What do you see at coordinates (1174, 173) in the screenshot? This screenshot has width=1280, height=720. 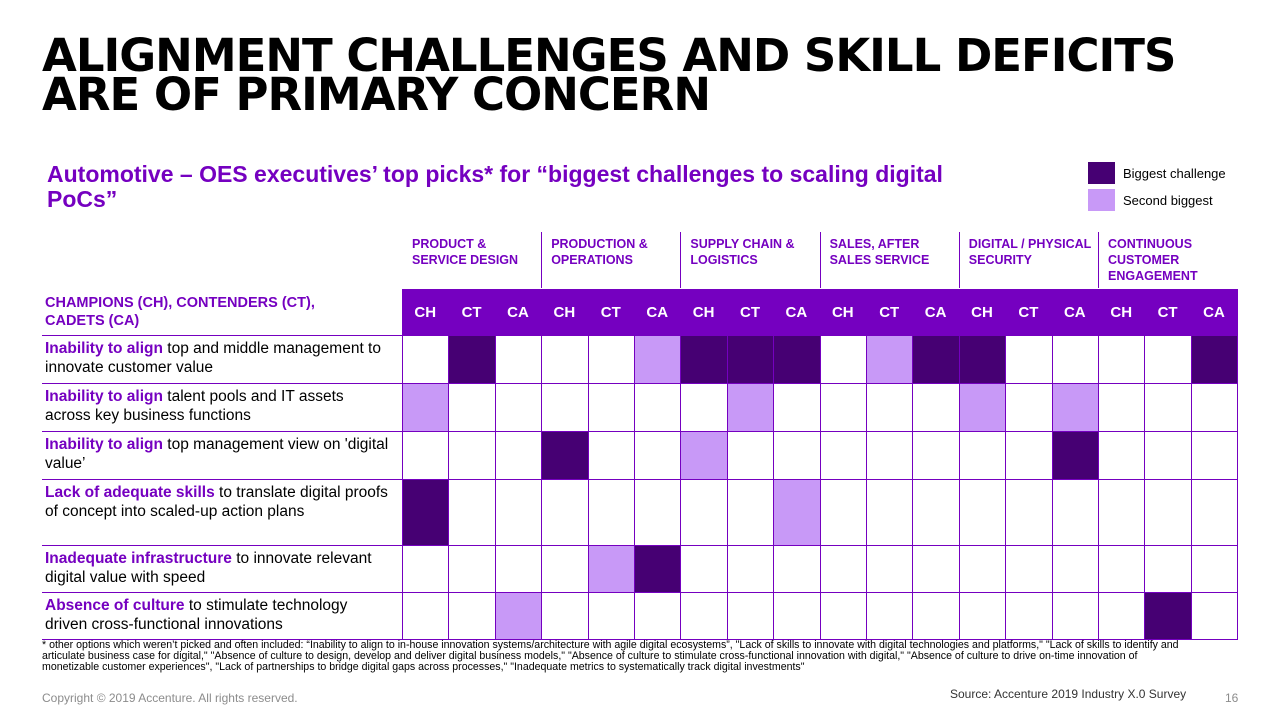 I see `legend-label-biggest: Biggest challenge` at bounding box center [1174, 173].